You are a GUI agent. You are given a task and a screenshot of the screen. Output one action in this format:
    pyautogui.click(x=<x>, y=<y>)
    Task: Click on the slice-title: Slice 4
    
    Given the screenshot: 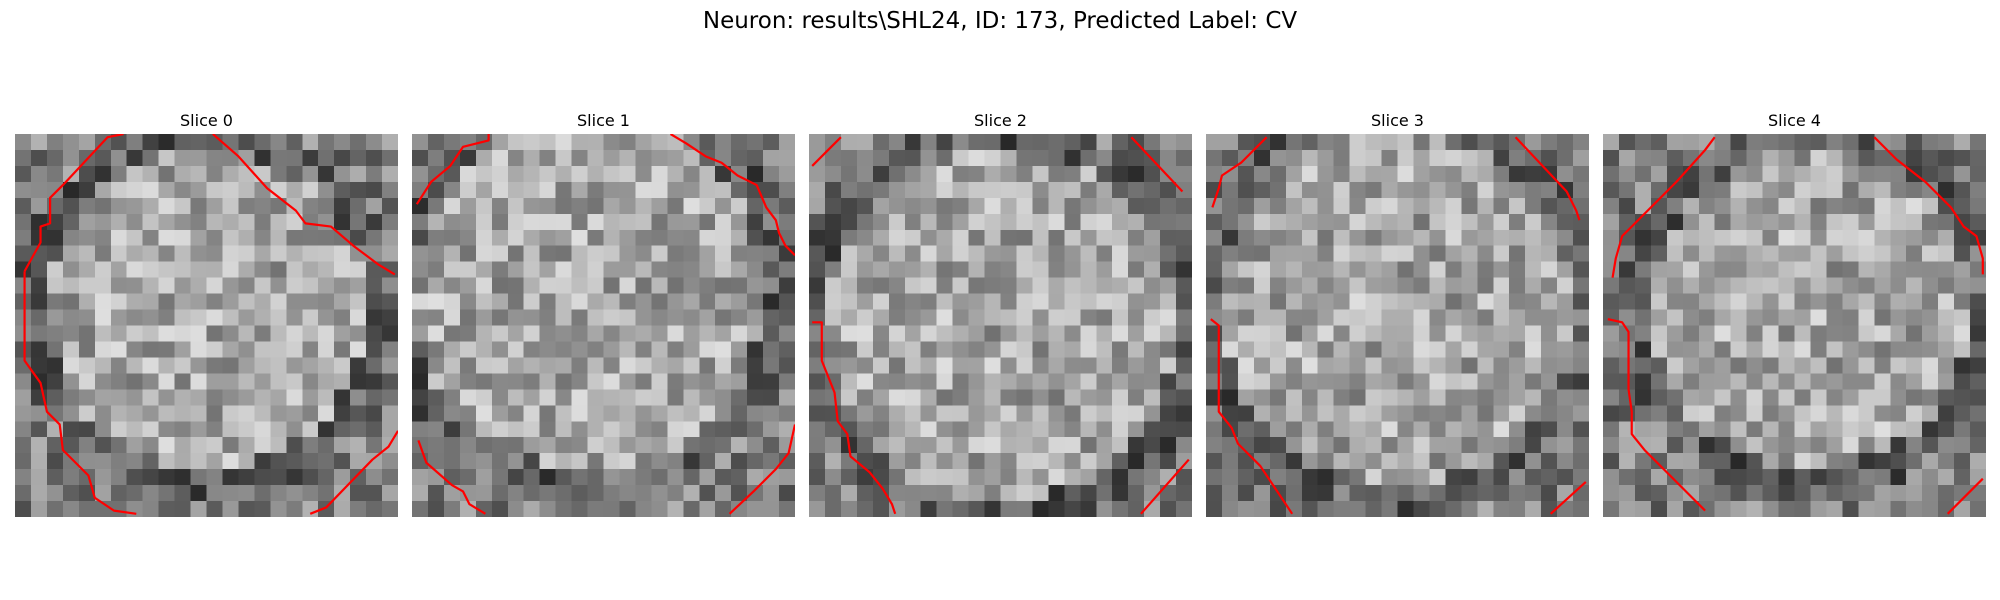 What is the action you would take?
    pyautogui.click(x=1794, y=120)
    